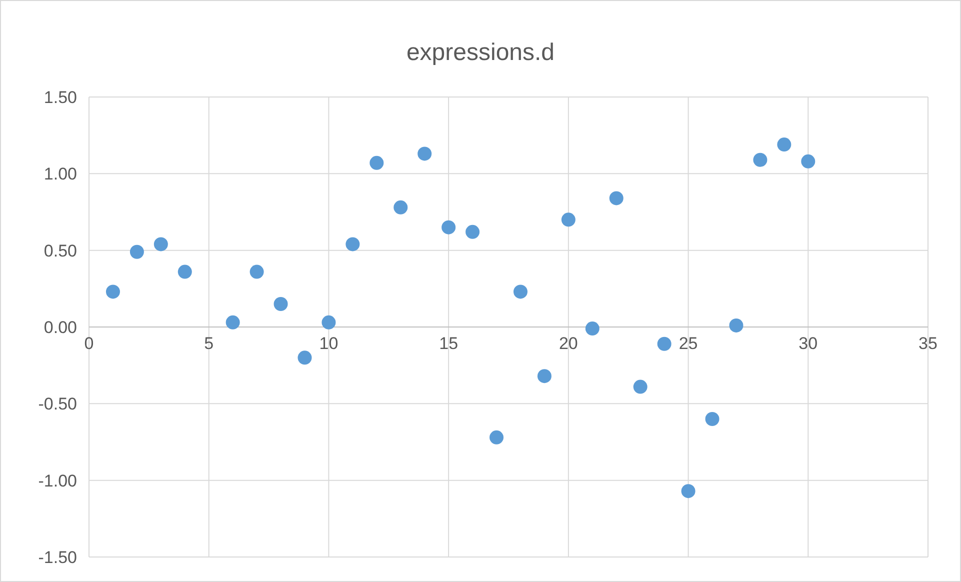  I want to click on y-tick-label: -0.50, so click(57, 404).